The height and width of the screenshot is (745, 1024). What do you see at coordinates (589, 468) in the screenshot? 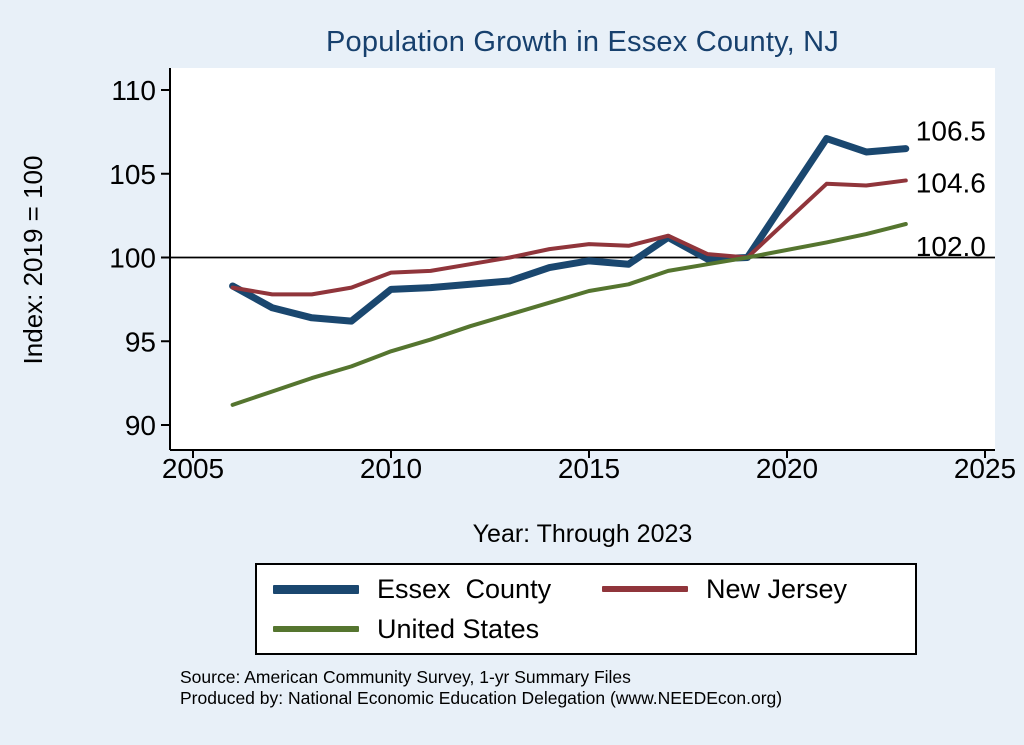
I see `svg-text: 2015` at bounding box center [589, 468].